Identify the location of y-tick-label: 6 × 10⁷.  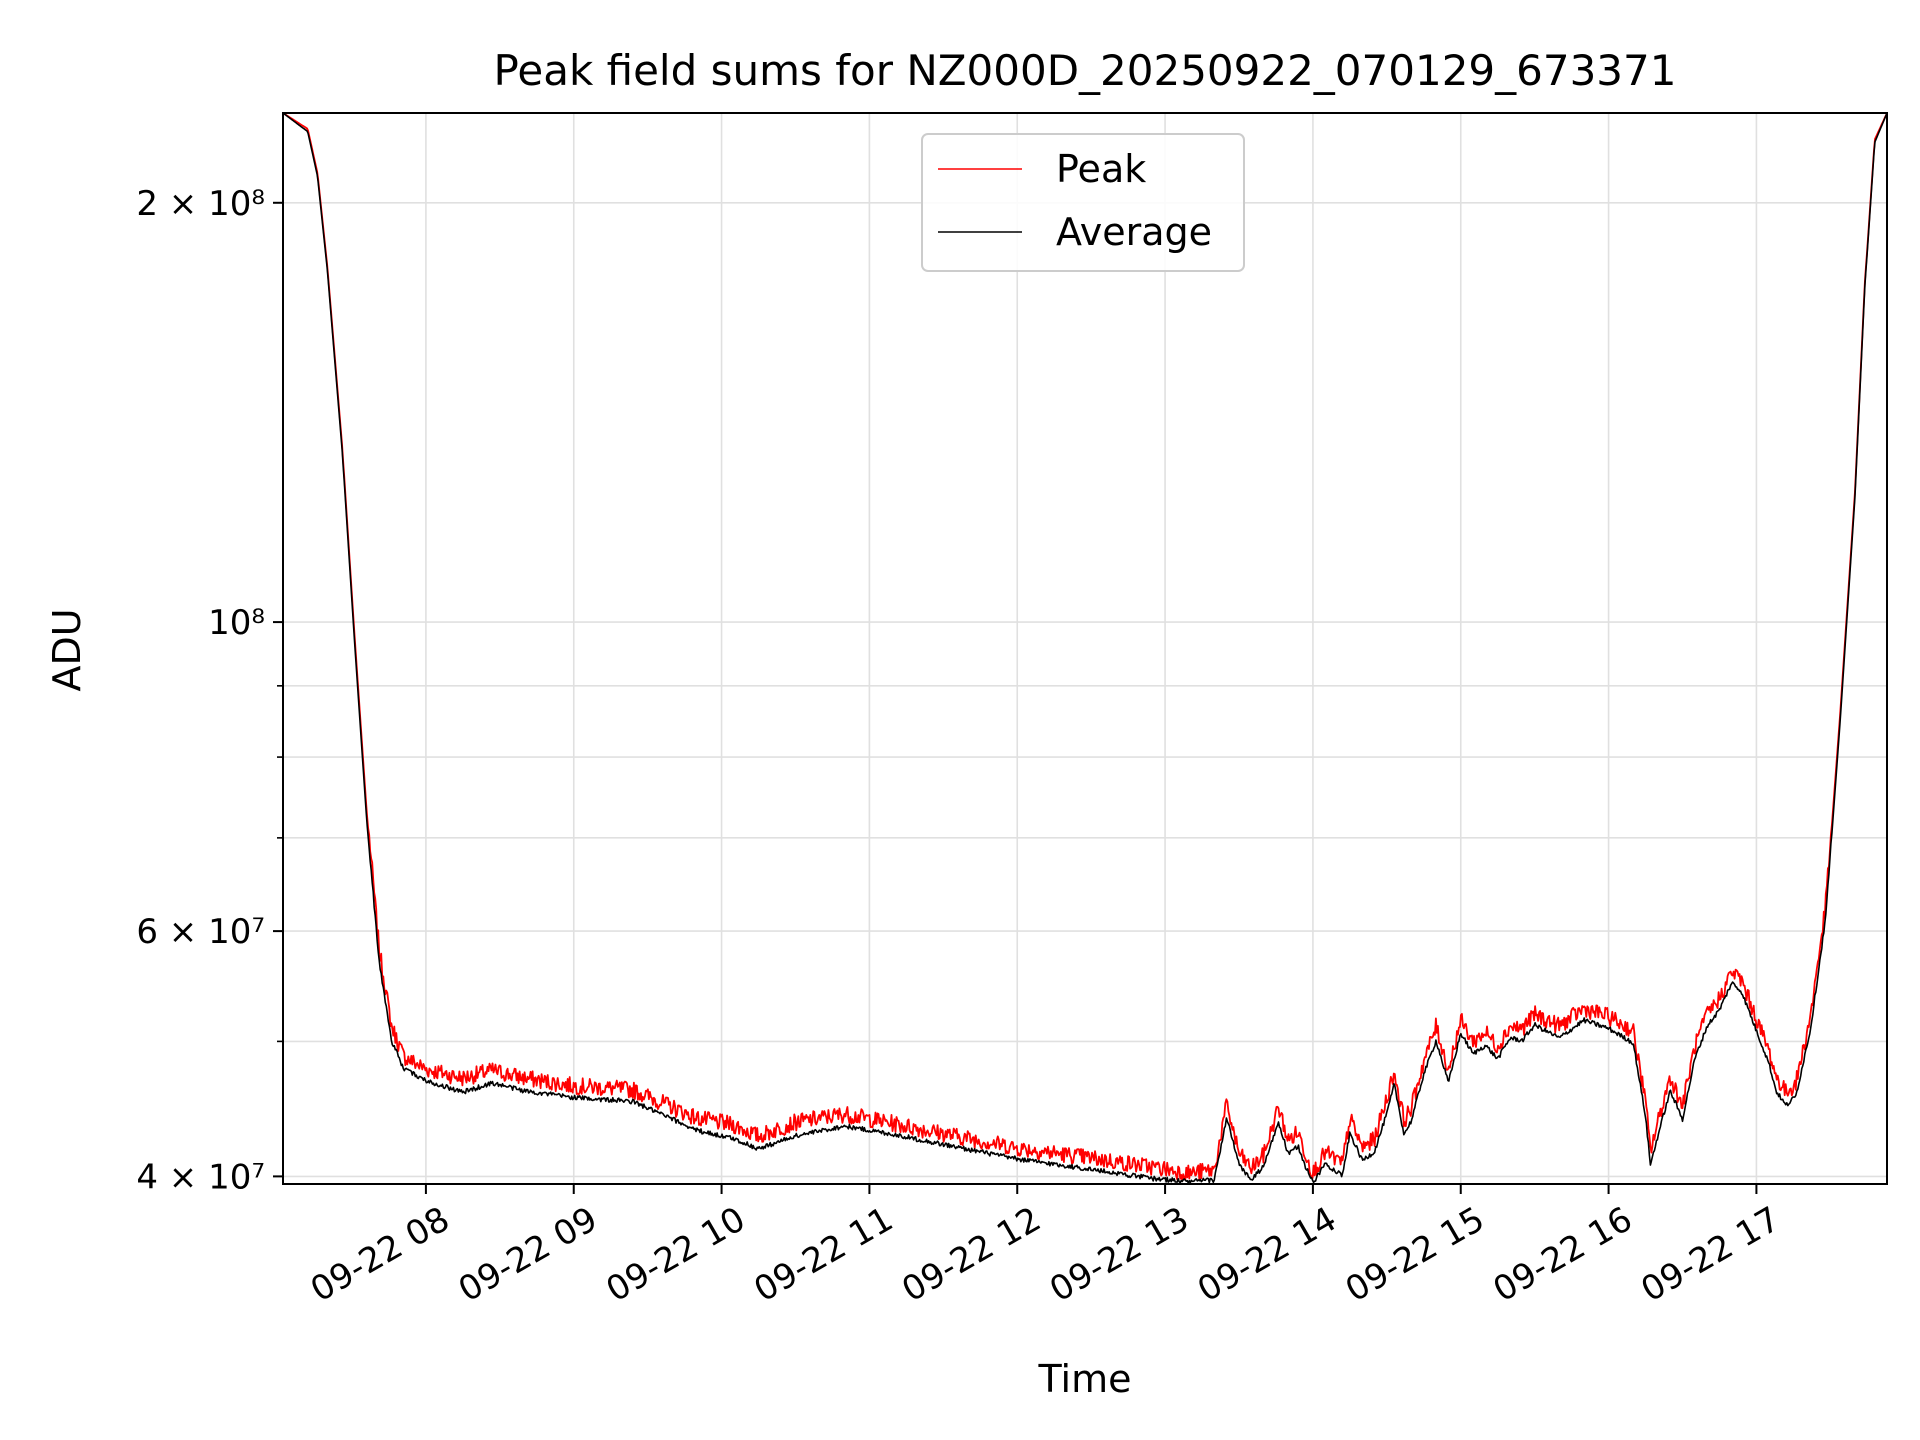
(200, 932).